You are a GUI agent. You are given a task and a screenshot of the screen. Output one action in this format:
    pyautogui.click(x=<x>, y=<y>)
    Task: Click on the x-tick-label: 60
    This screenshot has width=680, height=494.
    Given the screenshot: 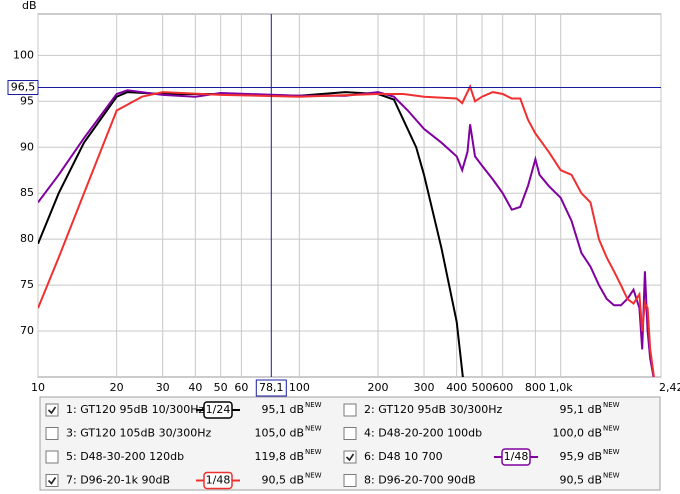 What is the action you would take?
    pyautogui.click(x=241, y=387)
    